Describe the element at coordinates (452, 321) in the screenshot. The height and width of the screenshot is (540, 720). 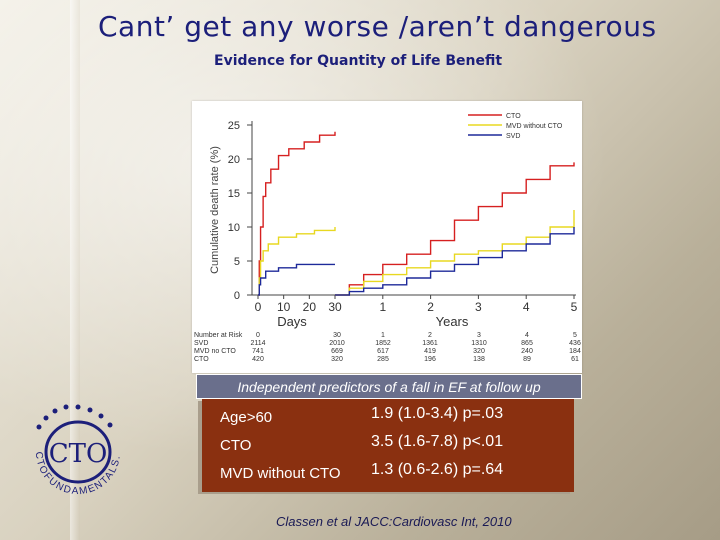
I see `x-axis-label-years: Years` at that location.